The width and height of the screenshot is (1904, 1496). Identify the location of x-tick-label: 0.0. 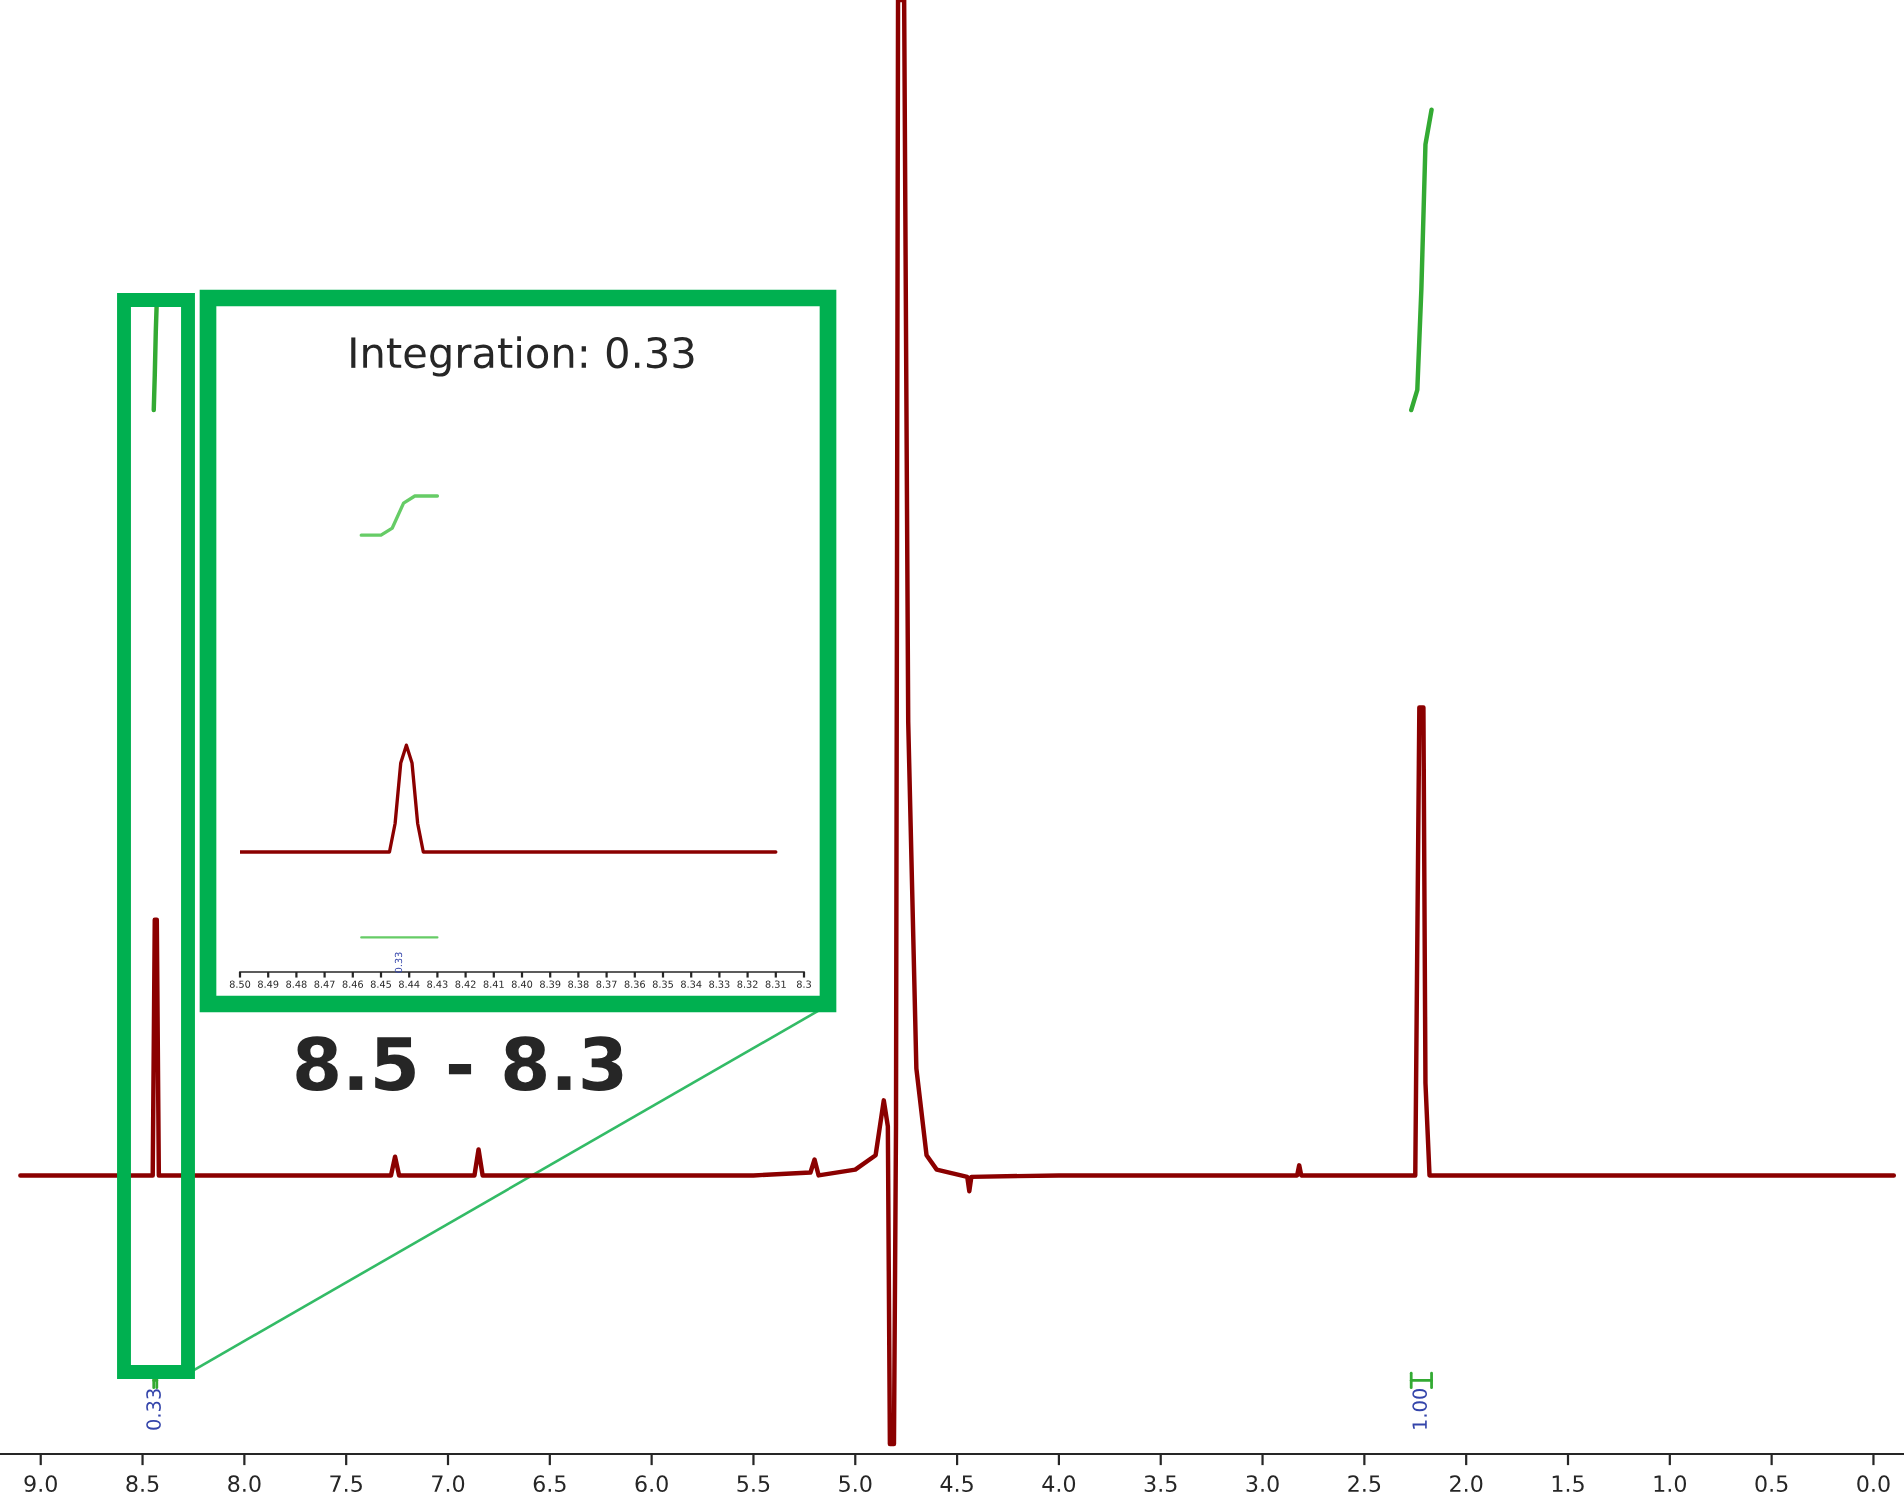
(1873, 1484).